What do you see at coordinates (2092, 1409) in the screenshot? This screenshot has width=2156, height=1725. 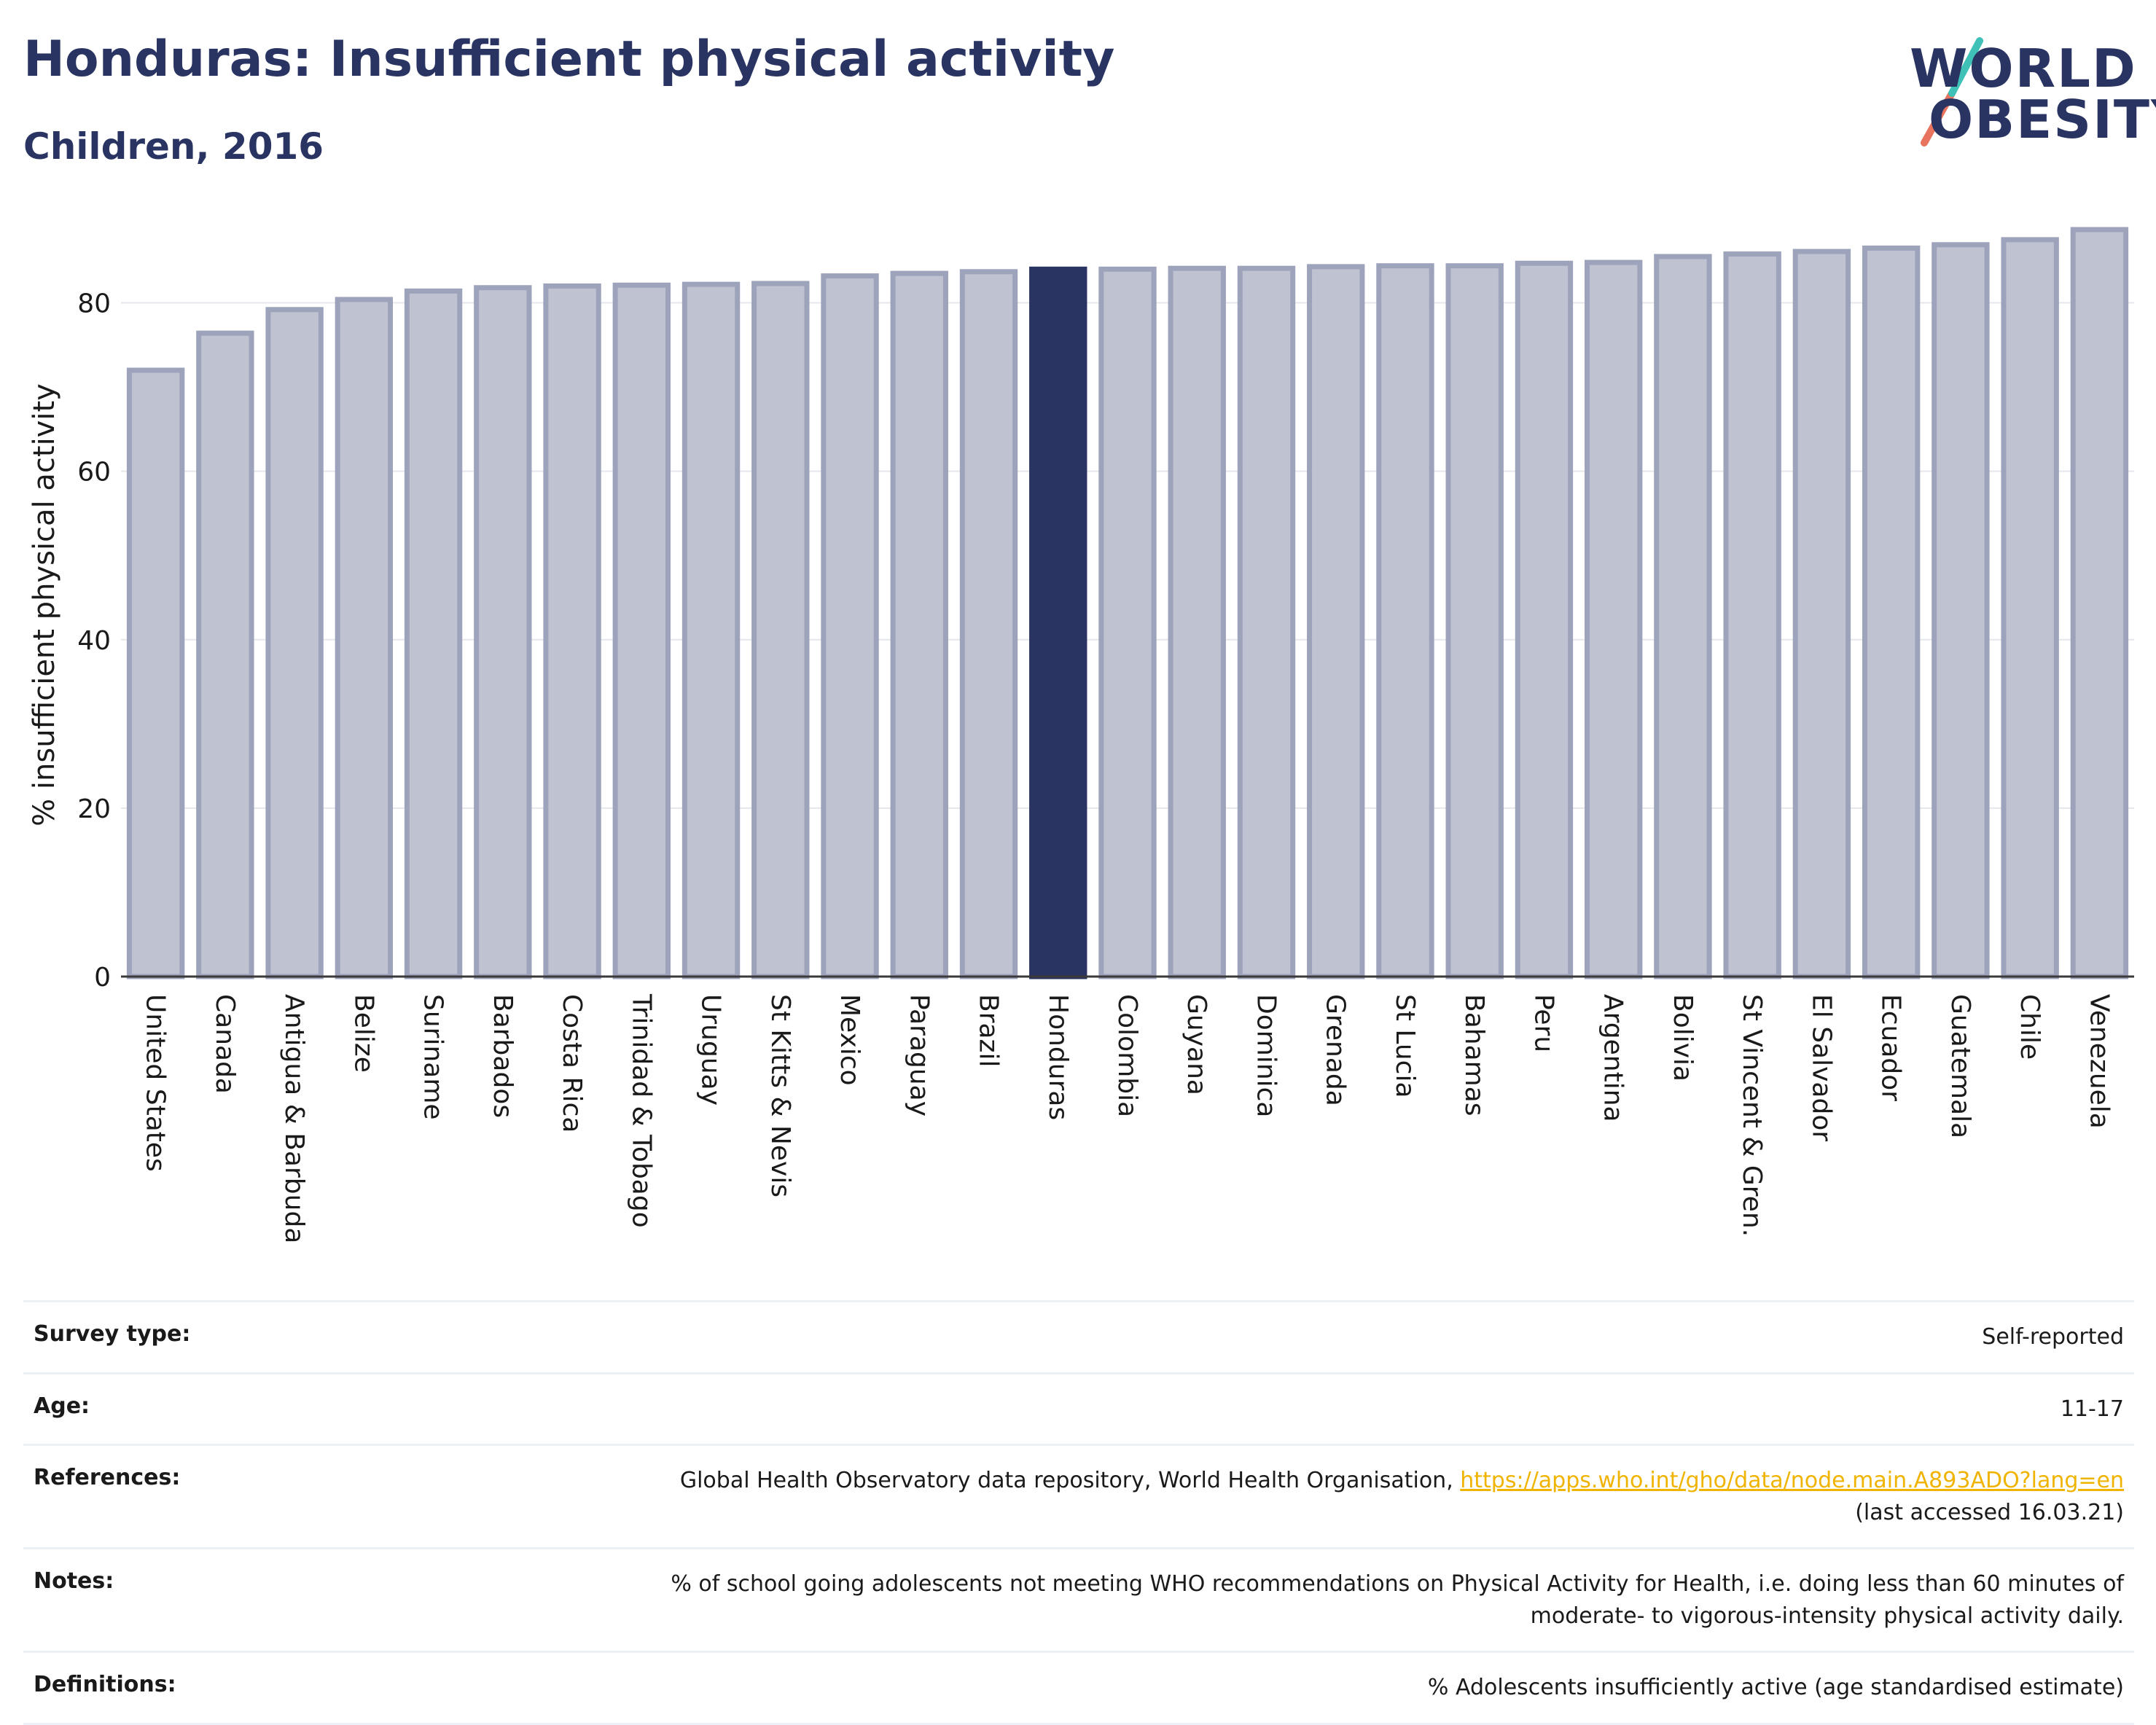 I see `info-value: 11-17` at bounding box center [2092, 1409].